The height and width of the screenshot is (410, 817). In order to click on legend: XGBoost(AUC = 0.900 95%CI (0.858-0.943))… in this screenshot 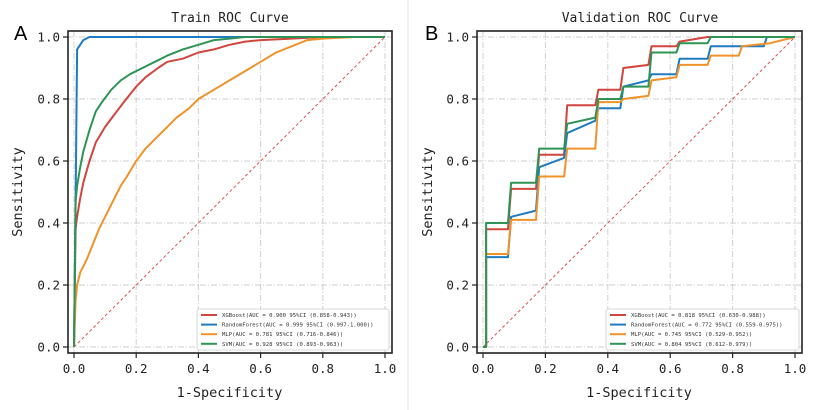, I will do `click(293, 329)`.